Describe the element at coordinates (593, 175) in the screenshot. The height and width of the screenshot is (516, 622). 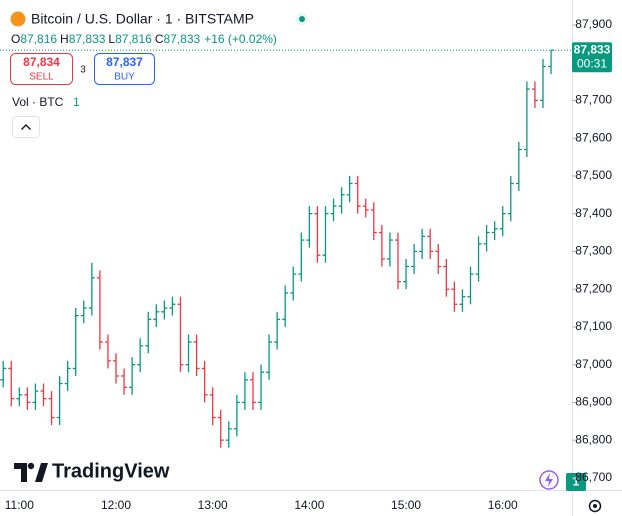
I see `y-tick-label: 87,500` at that location.